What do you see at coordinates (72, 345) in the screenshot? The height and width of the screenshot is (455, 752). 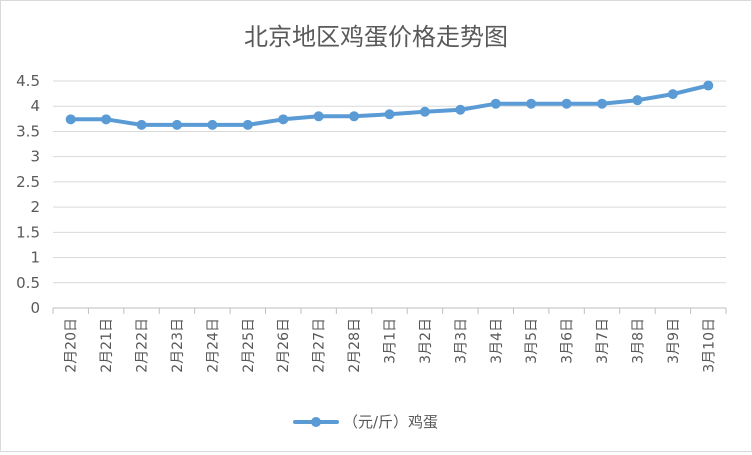 I see `x-tick-label: 2月20日` at bounding box center [72, 345].